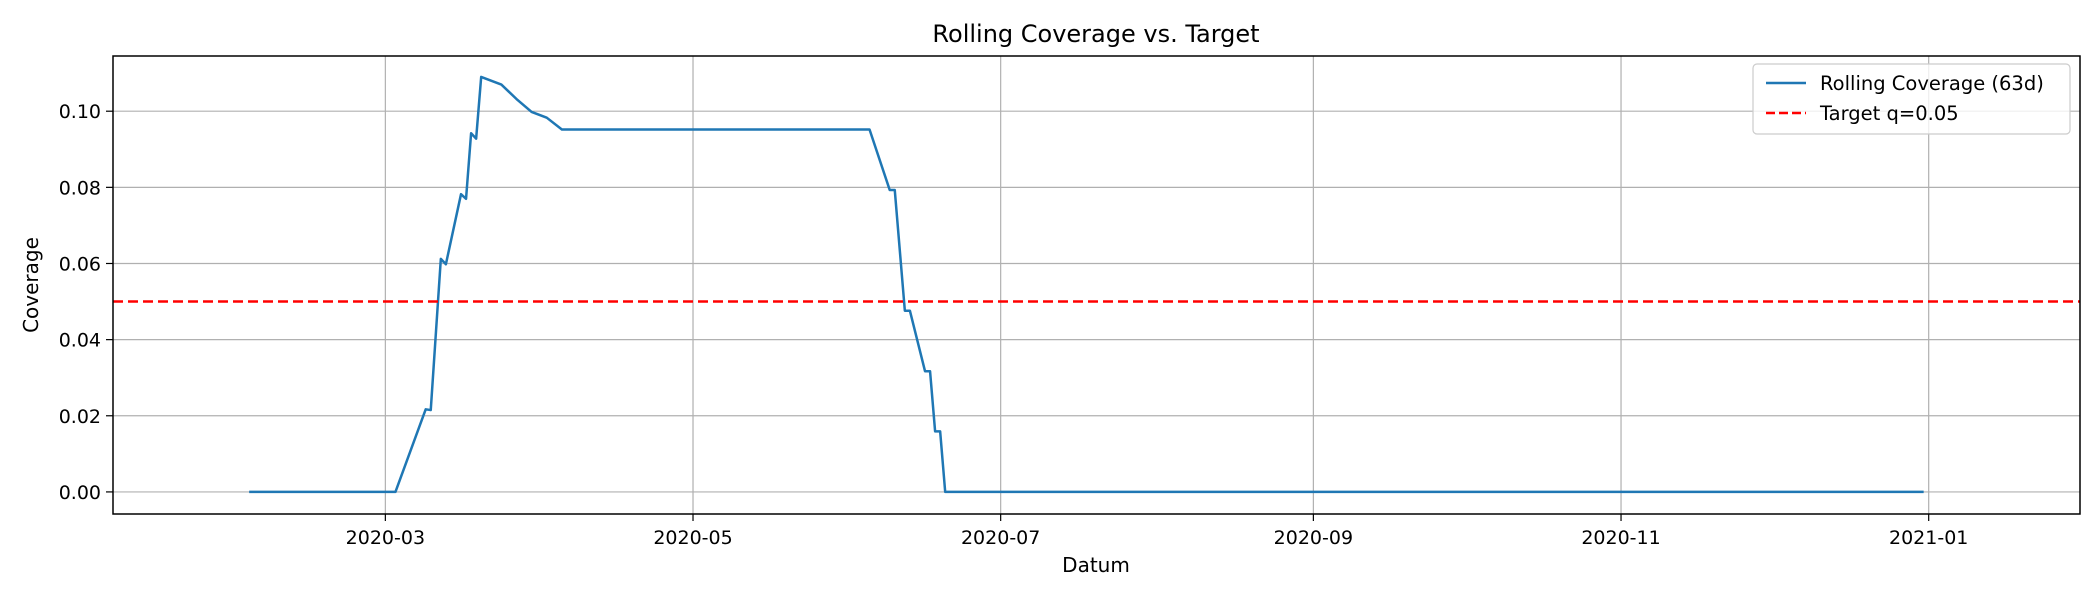 This screenshot has width=2100, height=600. Describe the element at coordinates (1095, 34) in the screenshot. I see `chart-title: Rolling Coverage vs. Target` at that location.